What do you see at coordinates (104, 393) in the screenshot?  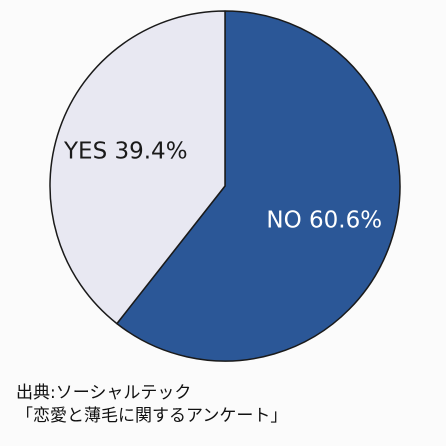 I see `source-line-1: 出典:ソーシャルテック` at bounding box center [104, 393].